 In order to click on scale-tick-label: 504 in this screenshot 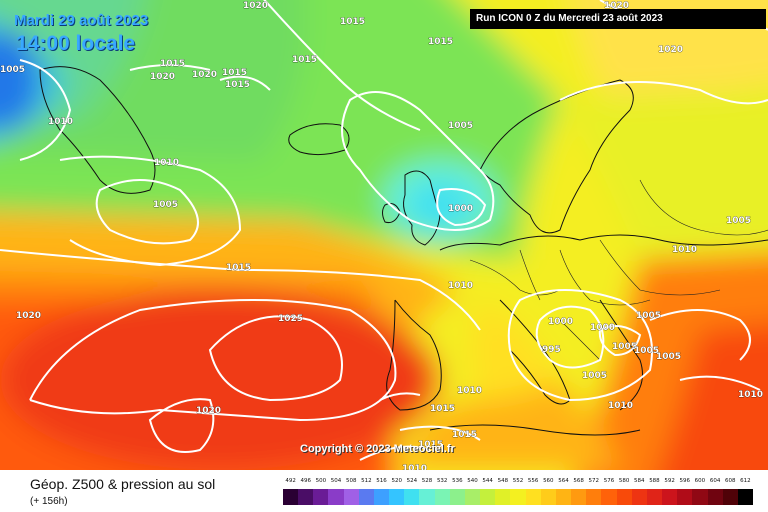, I will do `click(336, 481)`.